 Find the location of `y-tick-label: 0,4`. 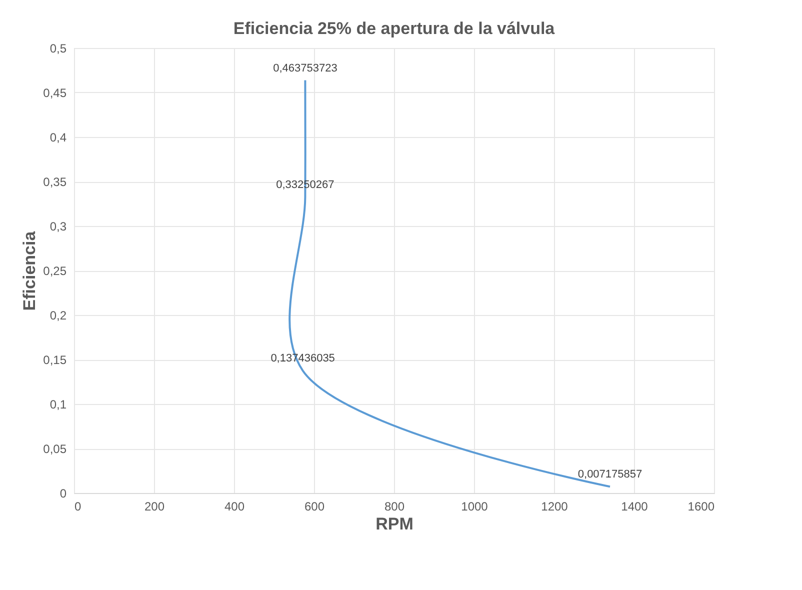

y-tick-label: 0,4 is located at coordinates (58, 137).